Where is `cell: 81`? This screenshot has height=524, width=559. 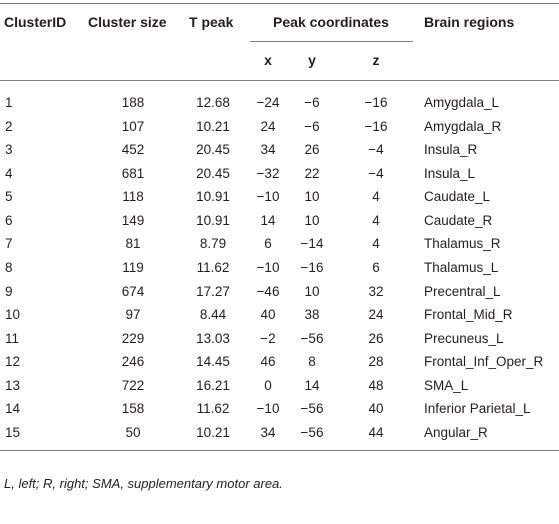 cell: 81 is located at coordinates (133, 244).